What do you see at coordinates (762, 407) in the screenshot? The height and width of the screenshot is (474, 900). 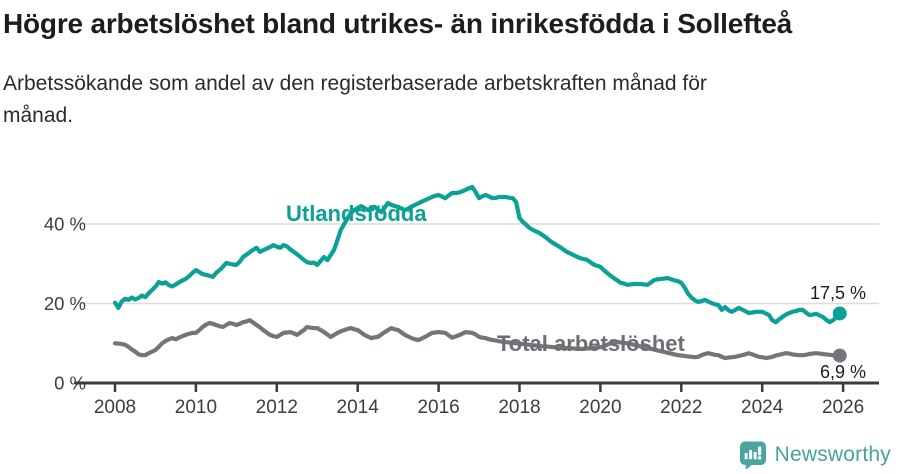 I see `x-axis-tick-label: 2024` at bounding box center [762, 407].